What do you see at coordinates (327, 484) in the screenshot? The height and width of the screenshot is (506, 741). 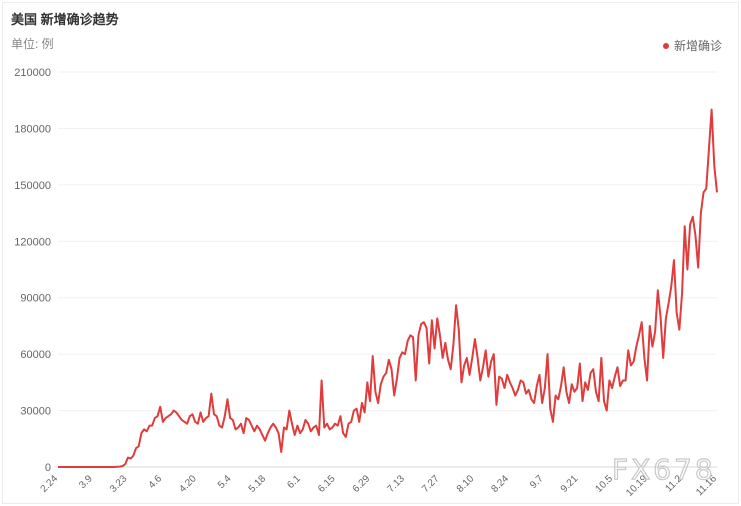 I see `x-tick-label: 6.15` at bounding box center [327, 484].